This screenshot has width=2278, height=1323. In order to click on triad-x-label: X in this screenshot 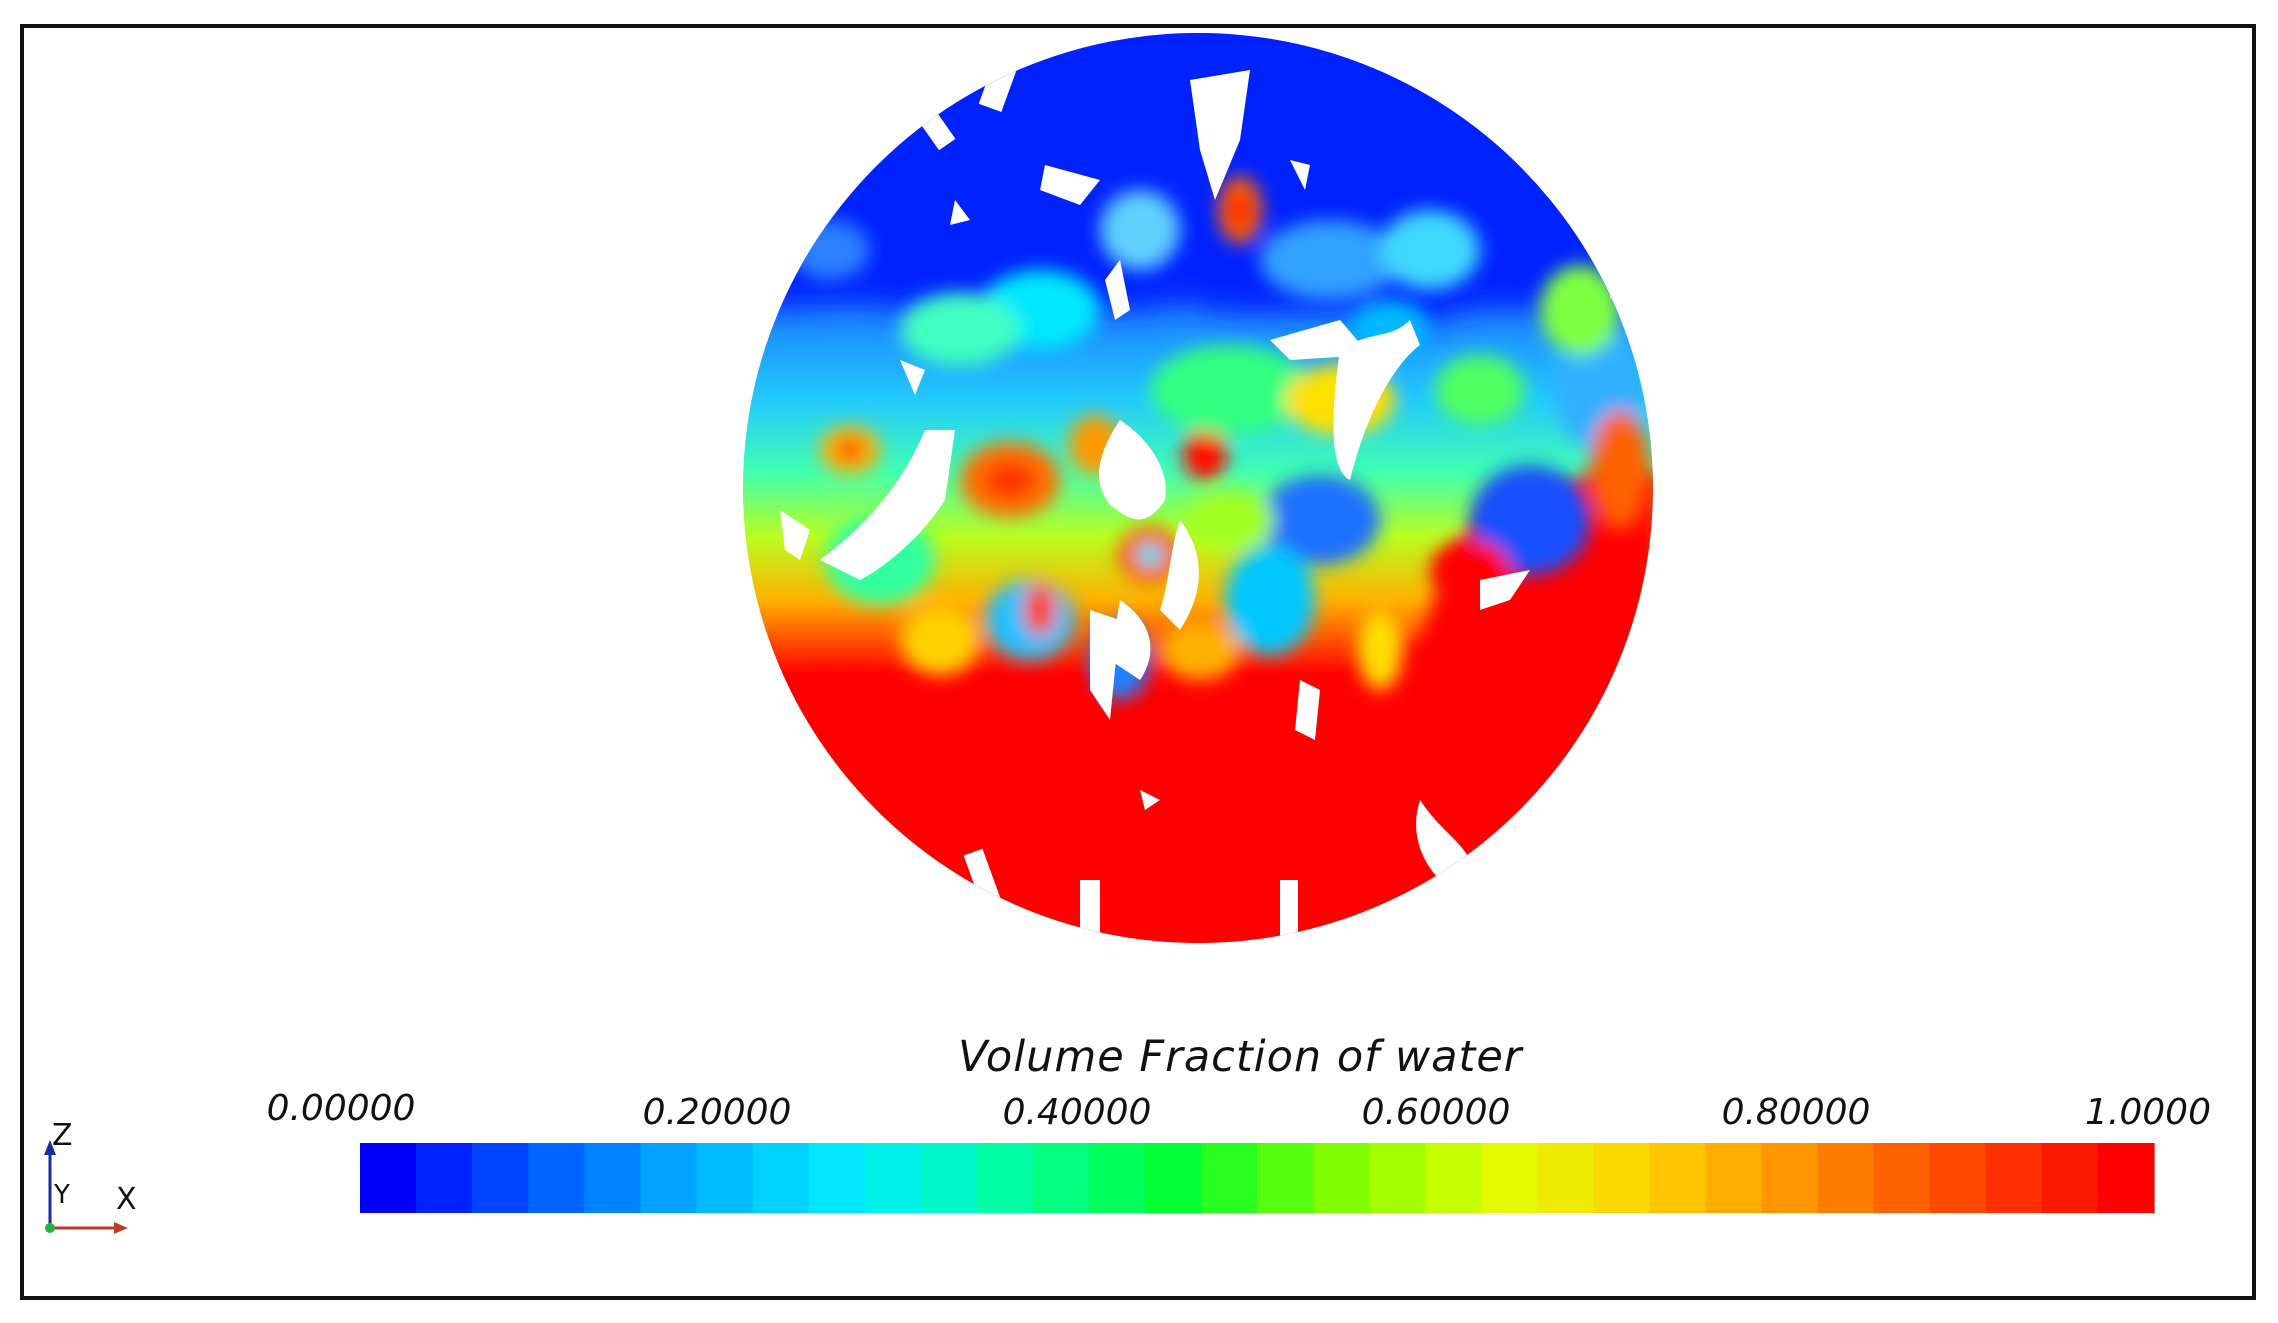, I will do `click(126, 1199)`.